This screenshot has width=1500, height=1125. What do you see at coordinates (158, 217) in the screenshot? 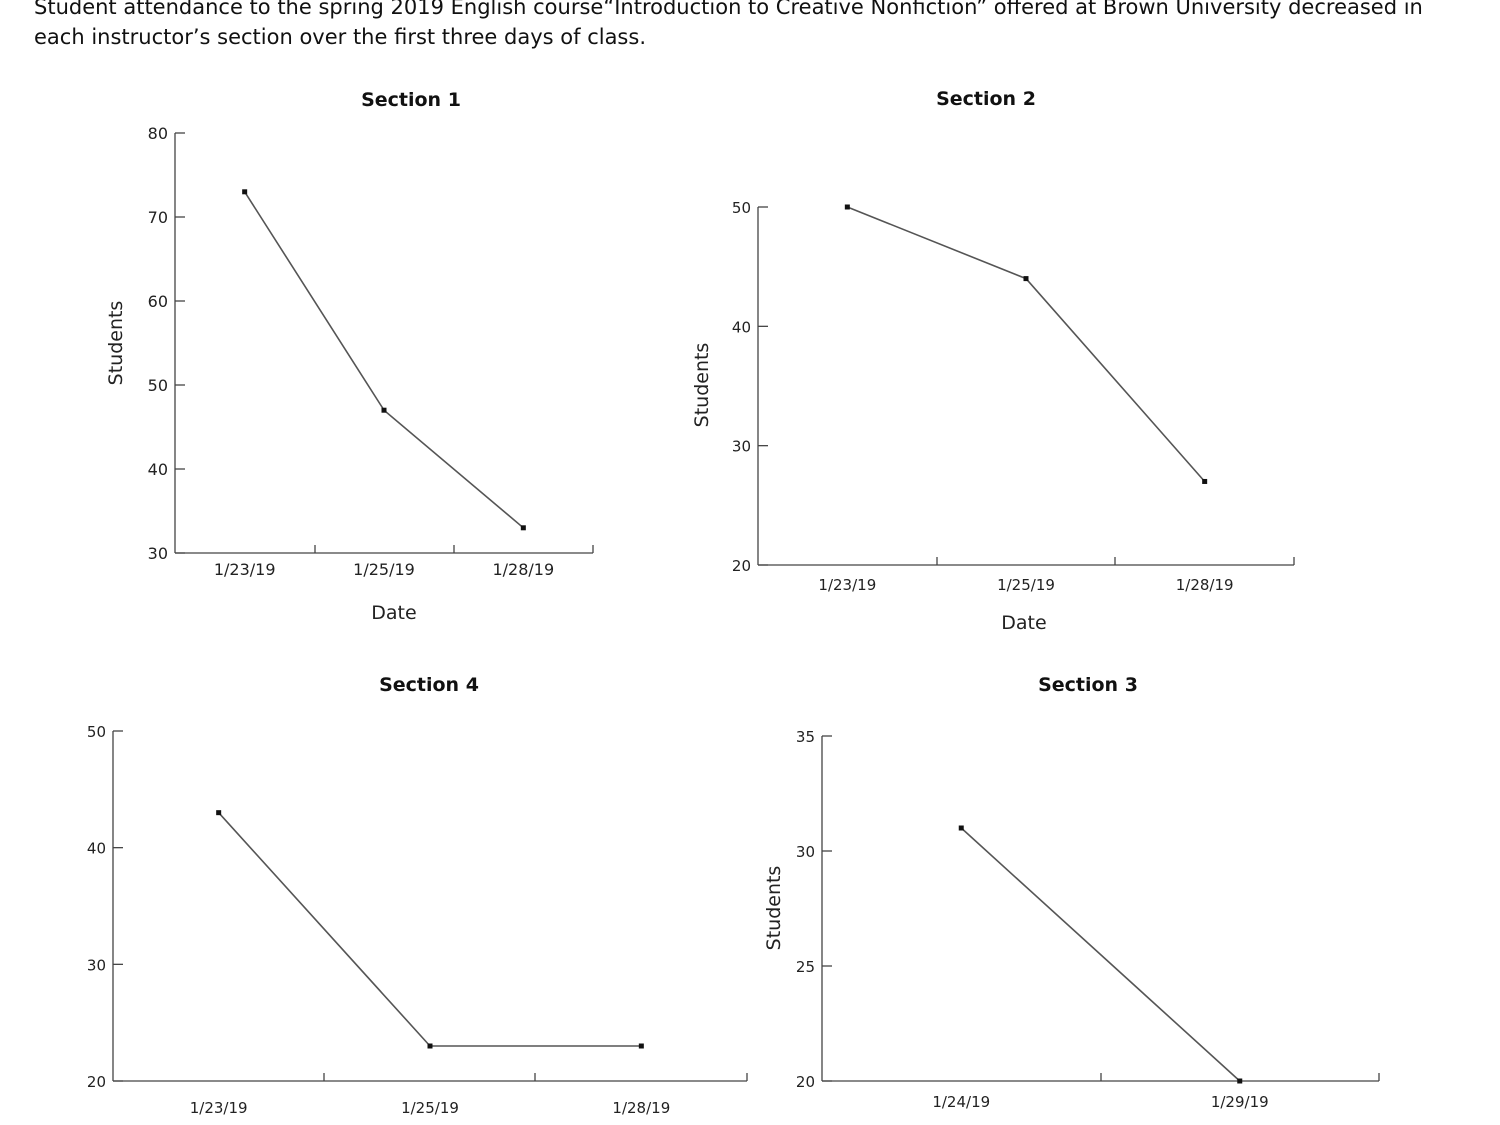
I see `y-tick-label: 70` at bounding box center [158, 217].